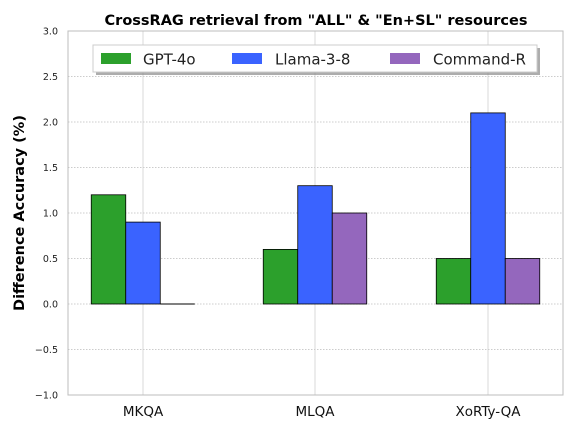 Image resolution: width=576 pixels, height=437 pixels. What do you see at coordinates (50, 123) in the screenshot?
I see `y-tick-label: 2.0` at bounding box center [50, 123].